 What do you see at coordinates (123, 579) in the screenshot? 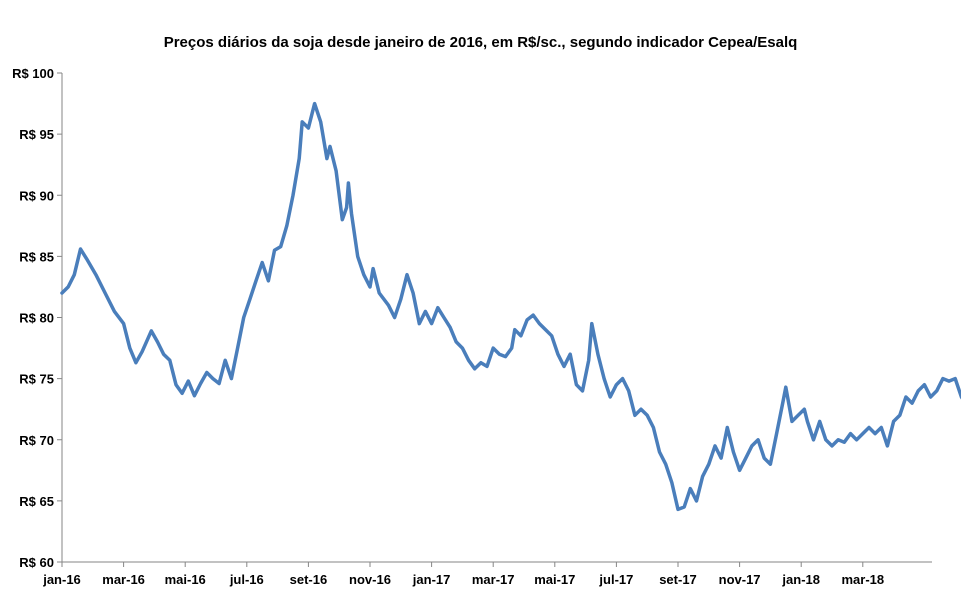
I see `x-tick-label: mar-16` at bounding box center [123, 579].